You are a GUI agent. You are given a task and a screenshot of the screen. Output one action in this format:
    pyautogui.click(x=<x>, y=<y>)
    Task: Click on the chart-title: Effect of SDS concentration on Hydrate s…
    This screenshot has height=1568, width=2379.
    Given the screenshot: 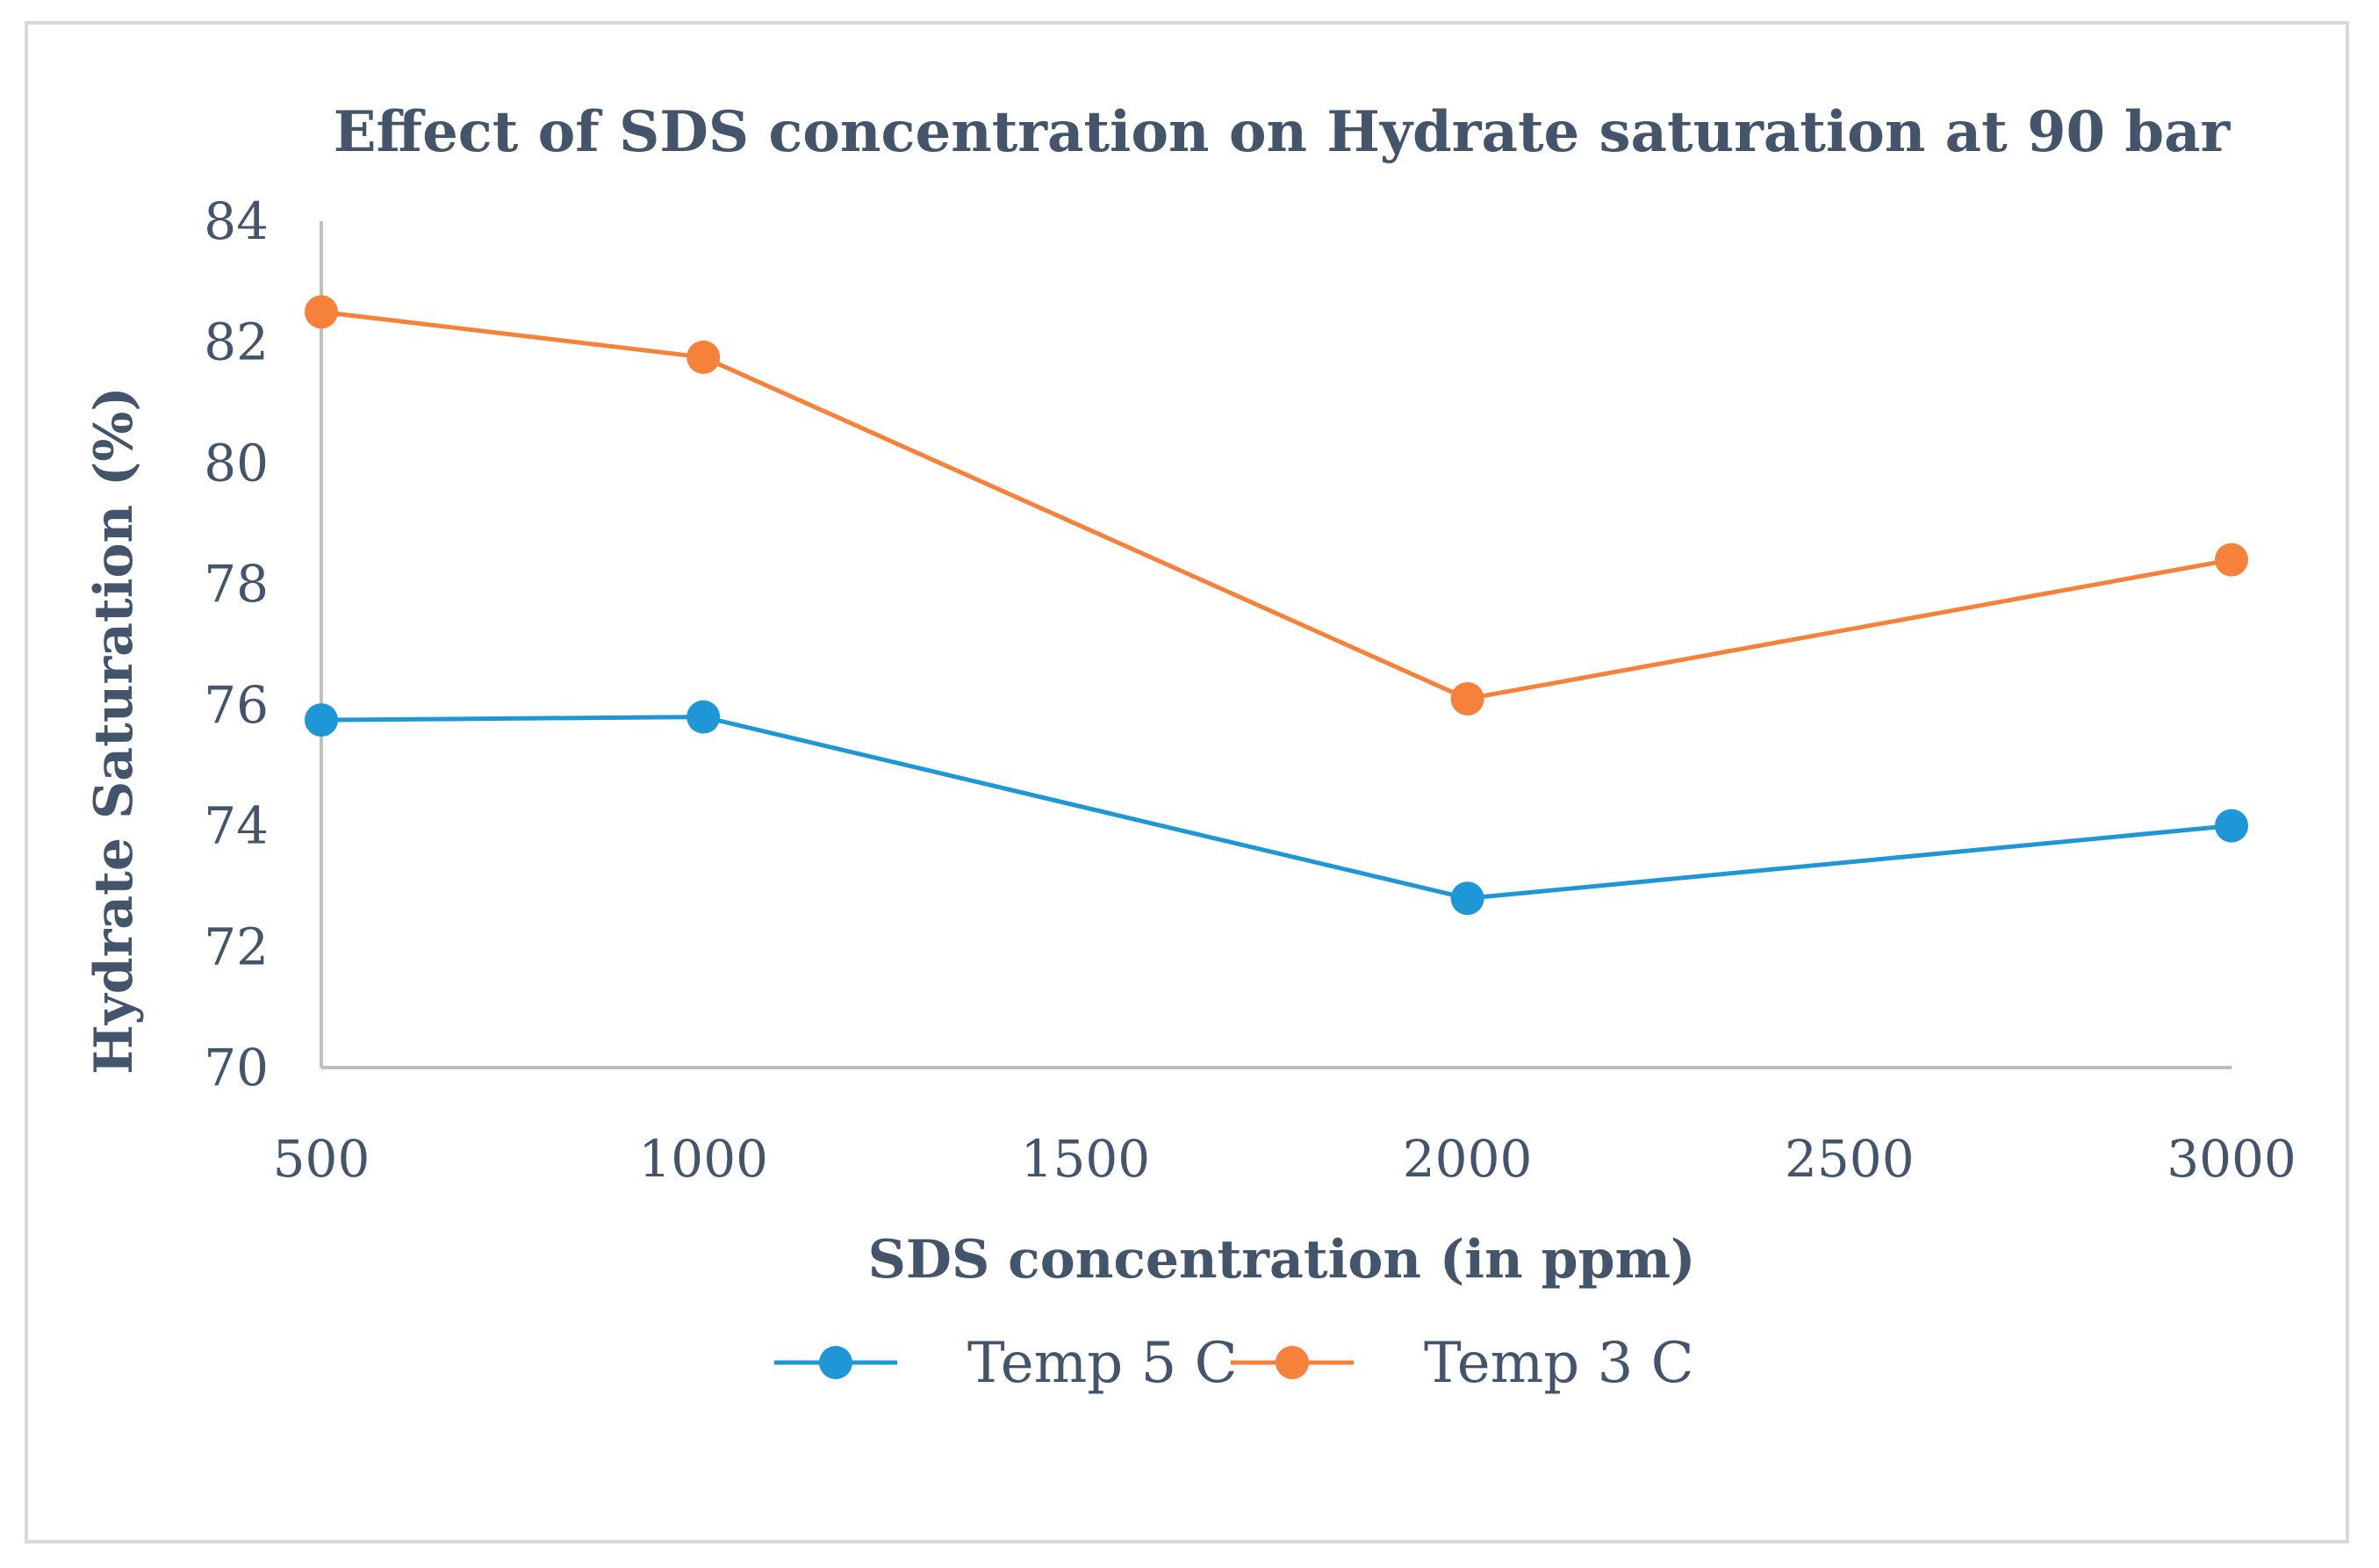 What is the action you would take?
    pyautogui.click(x=1283, y=132)
    